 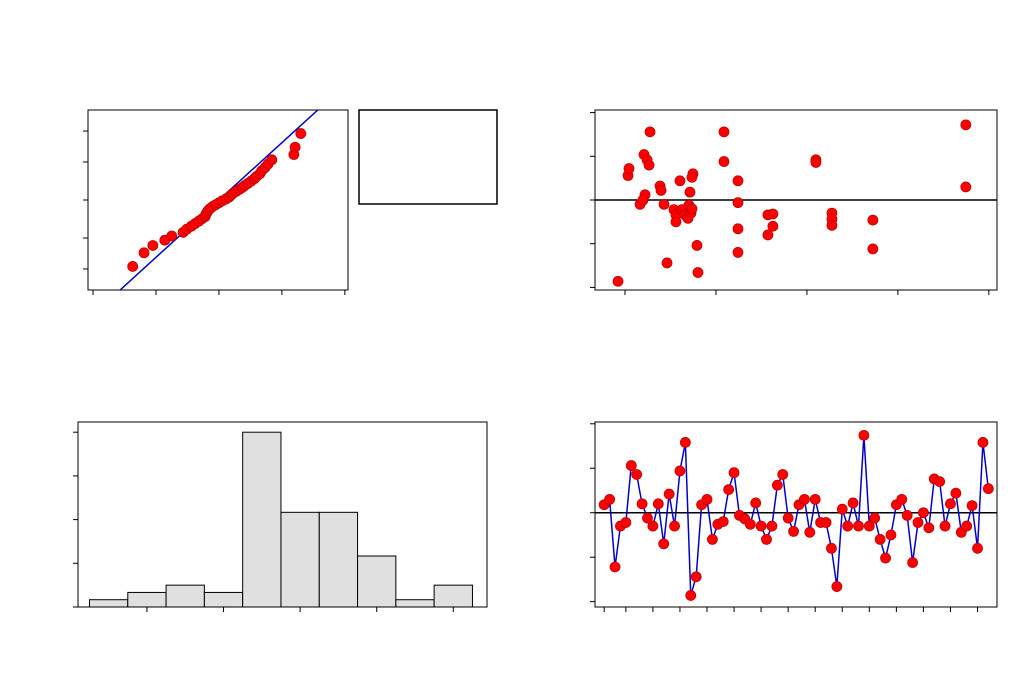 I want to click on legend-box, so click(x=428, y=157).